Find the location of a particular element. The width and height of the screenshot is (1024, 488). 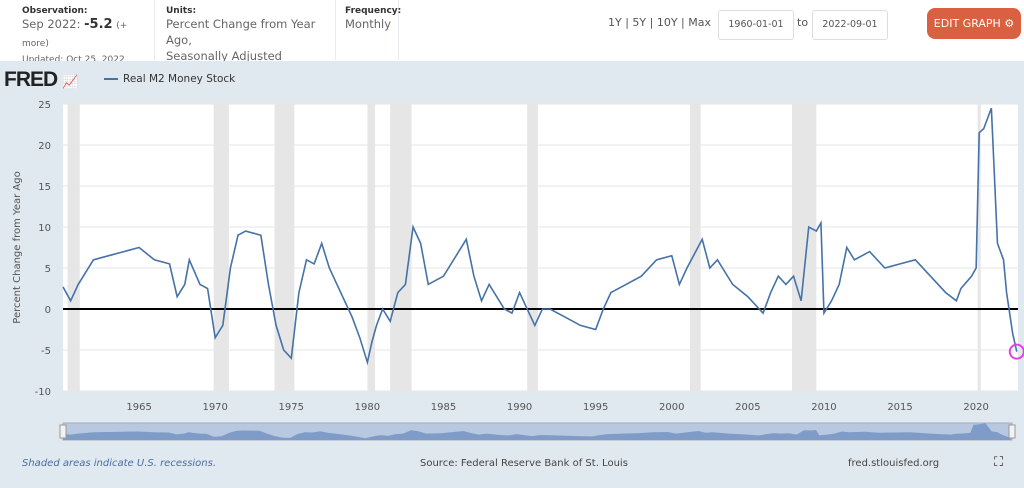

observation-label: Observation: is located at coordinates (55, 11).